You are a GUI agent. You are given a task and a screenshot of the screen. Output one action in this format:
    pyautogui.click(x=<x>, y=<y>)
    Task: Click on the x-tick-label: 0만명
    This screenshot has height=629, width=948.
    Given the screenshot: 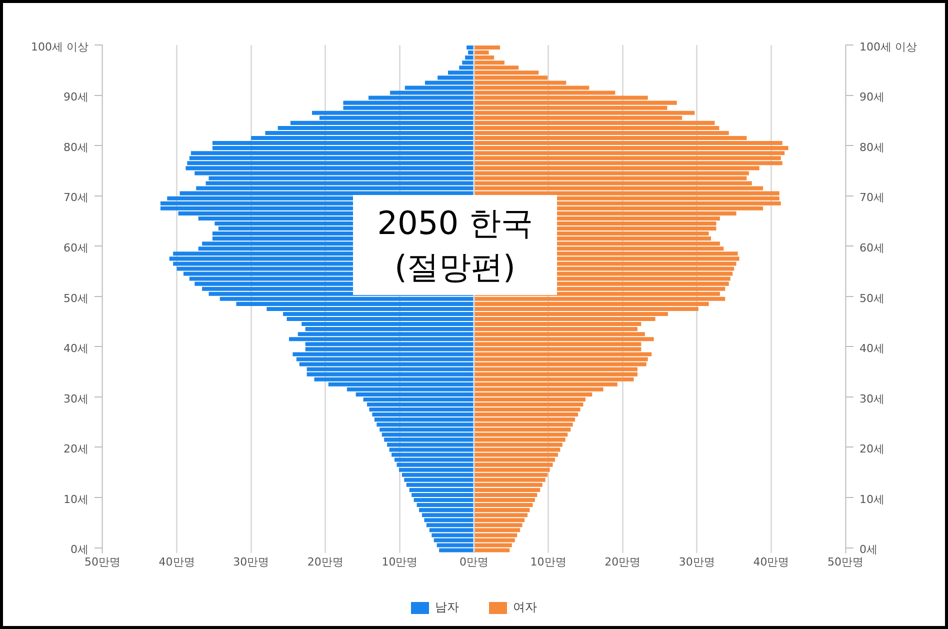 What is the action you would take?
    pyautogui.click(x=474, y=561)
    